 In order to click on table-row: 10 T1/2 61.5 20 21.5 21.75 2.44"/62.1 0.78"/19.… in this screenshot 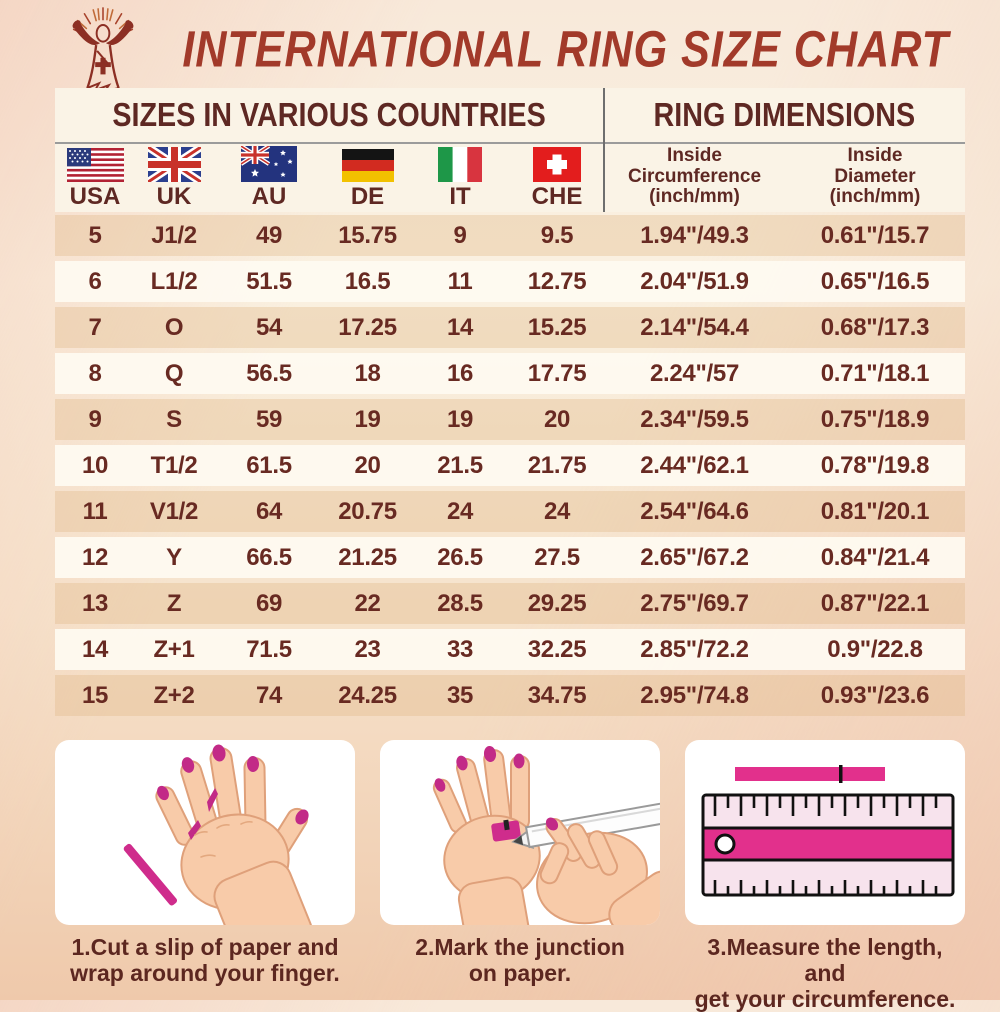, I will do `click(510, 465)`.